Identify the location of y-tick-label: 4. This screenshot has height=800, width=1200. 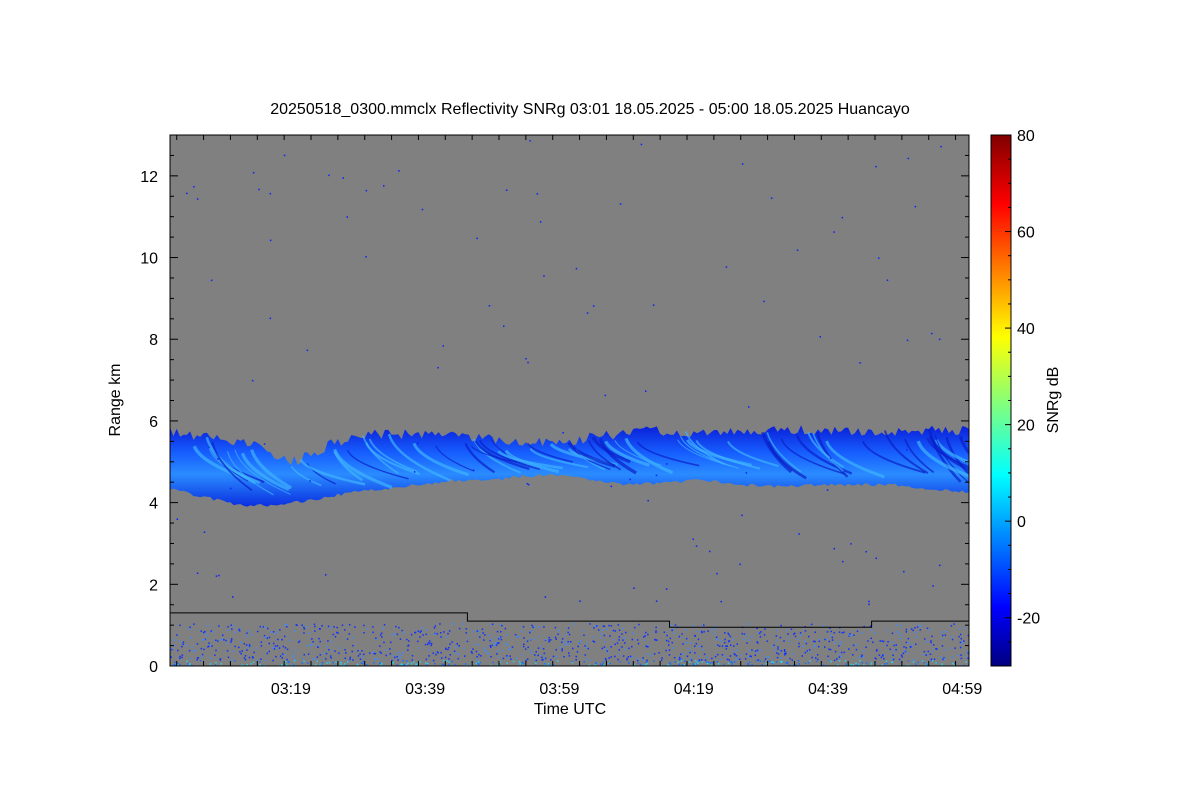
(153, 504).